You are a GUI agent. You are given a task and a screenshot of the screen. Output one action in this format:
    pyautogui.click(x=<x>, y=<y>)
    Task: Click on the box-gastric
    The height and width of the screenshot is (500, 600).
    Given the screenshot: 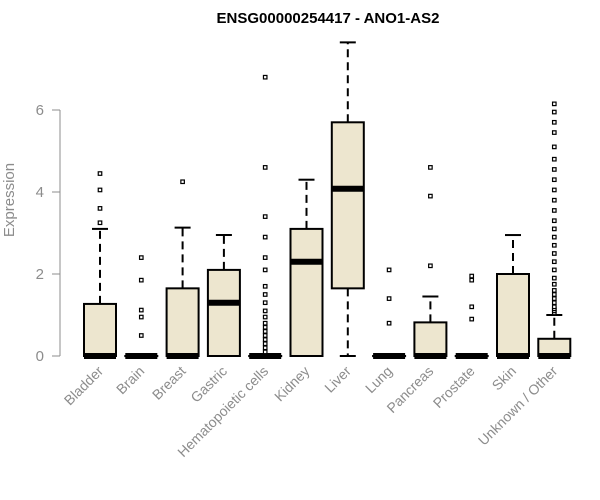 What is the action you would take?
    pyautogui.click(x=223, y=295)
    